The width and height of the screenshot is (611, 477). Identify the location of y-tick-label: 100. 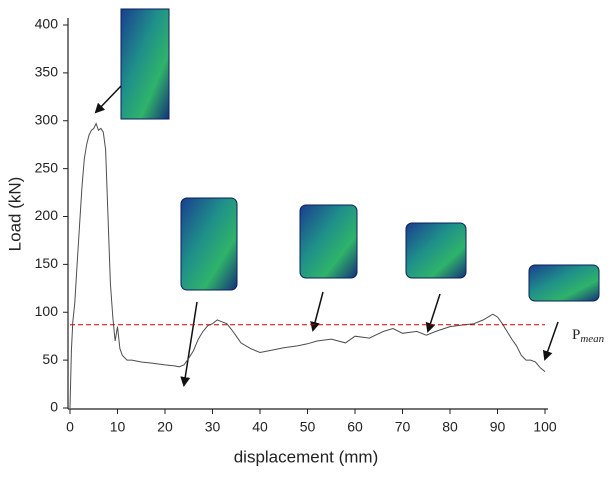
(47, 311).